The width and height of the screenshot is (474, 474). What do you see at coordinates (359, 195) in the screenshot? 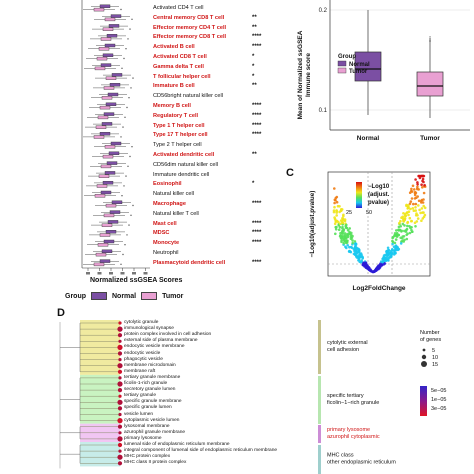
I see `legend-colorbar` at bounding box center [359, 195].